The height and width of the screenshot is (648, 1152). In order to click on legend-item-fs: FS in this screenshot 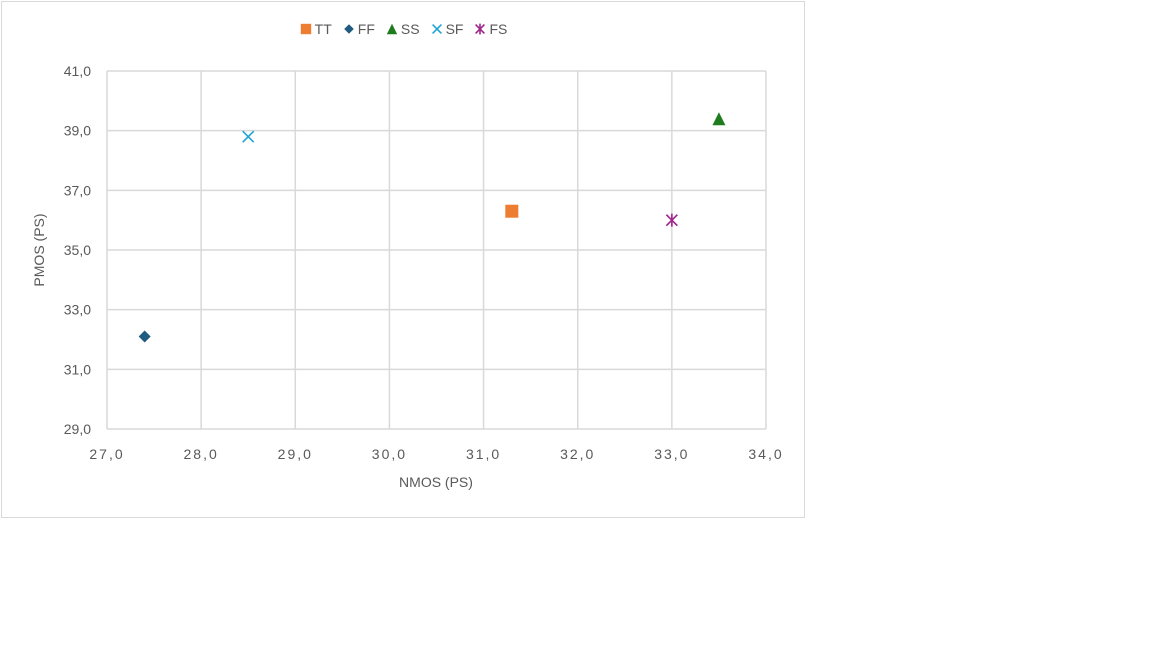, I will do `click(490, 29)`.